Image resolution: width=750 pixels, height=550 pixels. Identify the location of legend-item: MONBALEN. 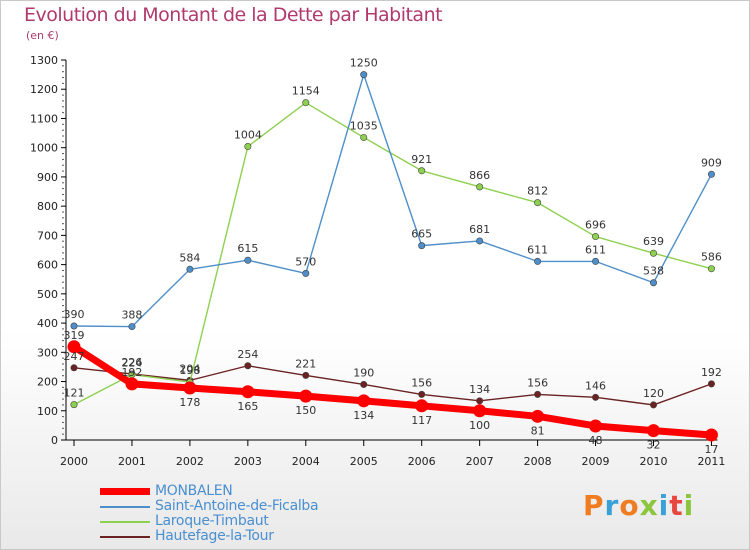
(250, 491).